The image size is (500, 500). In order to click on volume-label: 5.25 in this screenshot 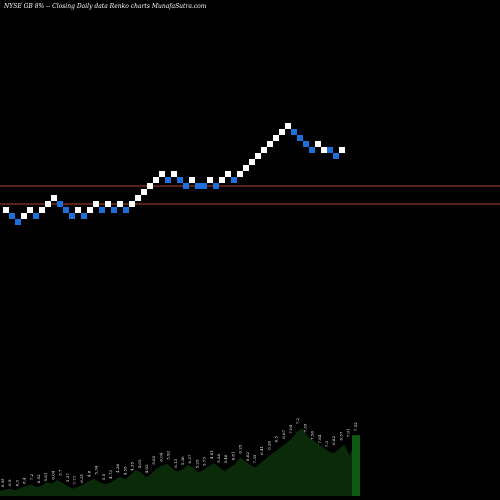, I will do `click(196, 463)`.